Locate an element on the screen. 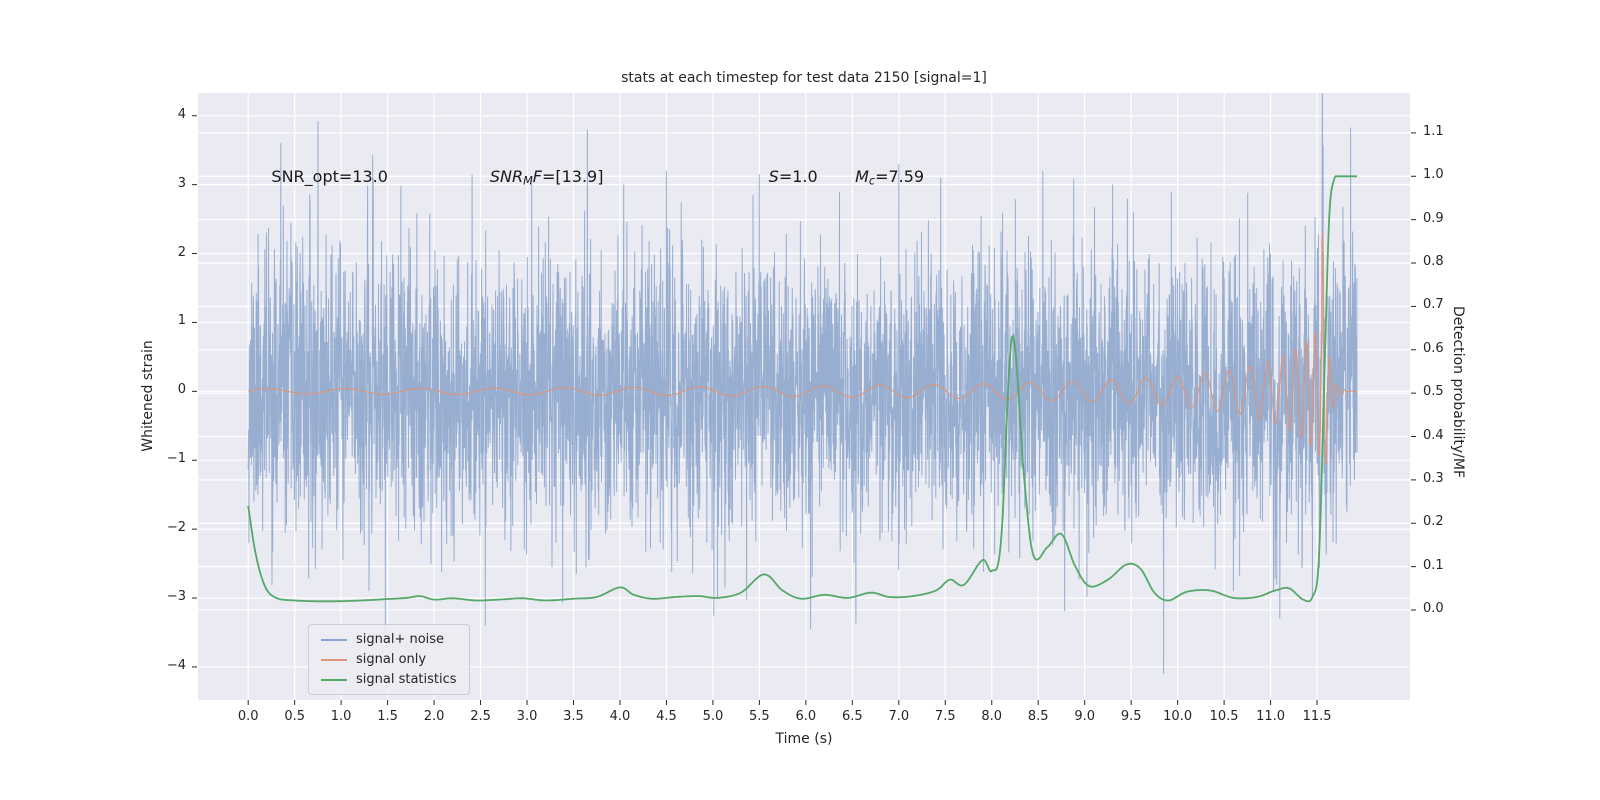  y-tick-label-right: 0.4 is located at coordinates (1433, 435).